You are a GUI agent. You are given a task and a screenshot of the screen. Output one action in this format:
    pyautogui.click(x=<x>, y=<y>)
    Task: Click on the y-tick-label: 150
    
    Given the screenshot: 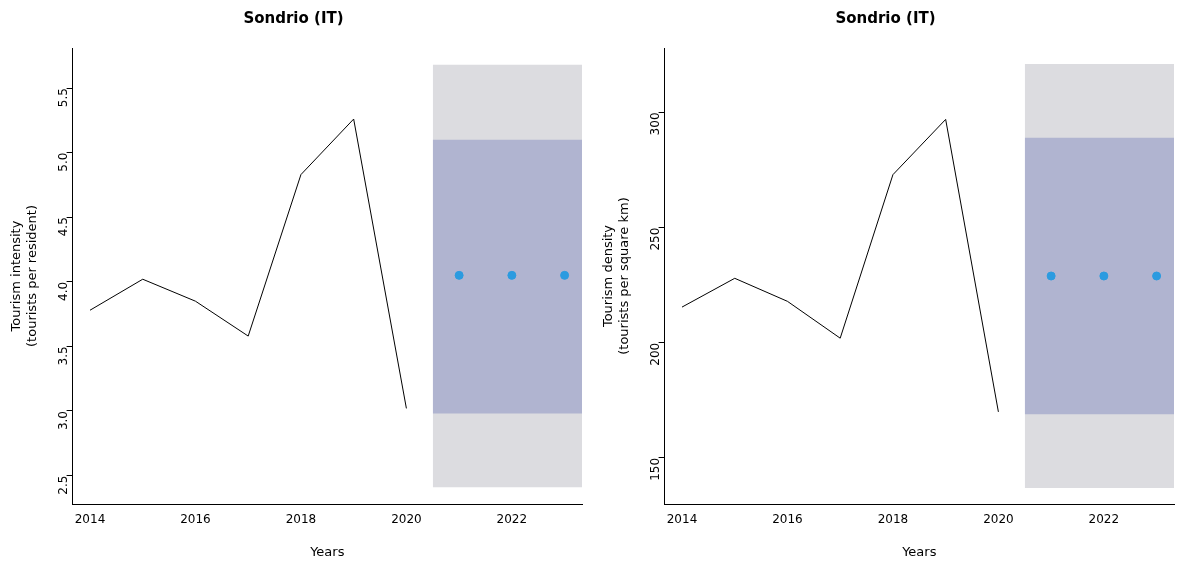 What is the action you would take?
    pyautogui.click(x=654, y=469)
    